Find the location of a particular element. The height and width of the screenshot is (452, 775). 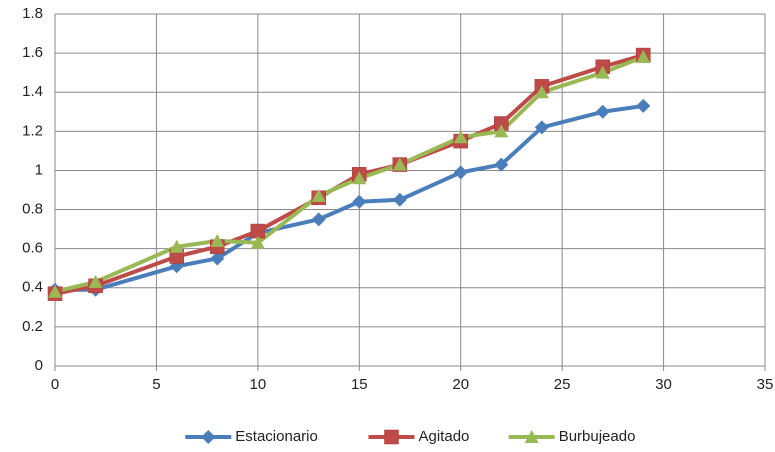

y-tick-label: 0.6 is located at coordinates (32, 248).